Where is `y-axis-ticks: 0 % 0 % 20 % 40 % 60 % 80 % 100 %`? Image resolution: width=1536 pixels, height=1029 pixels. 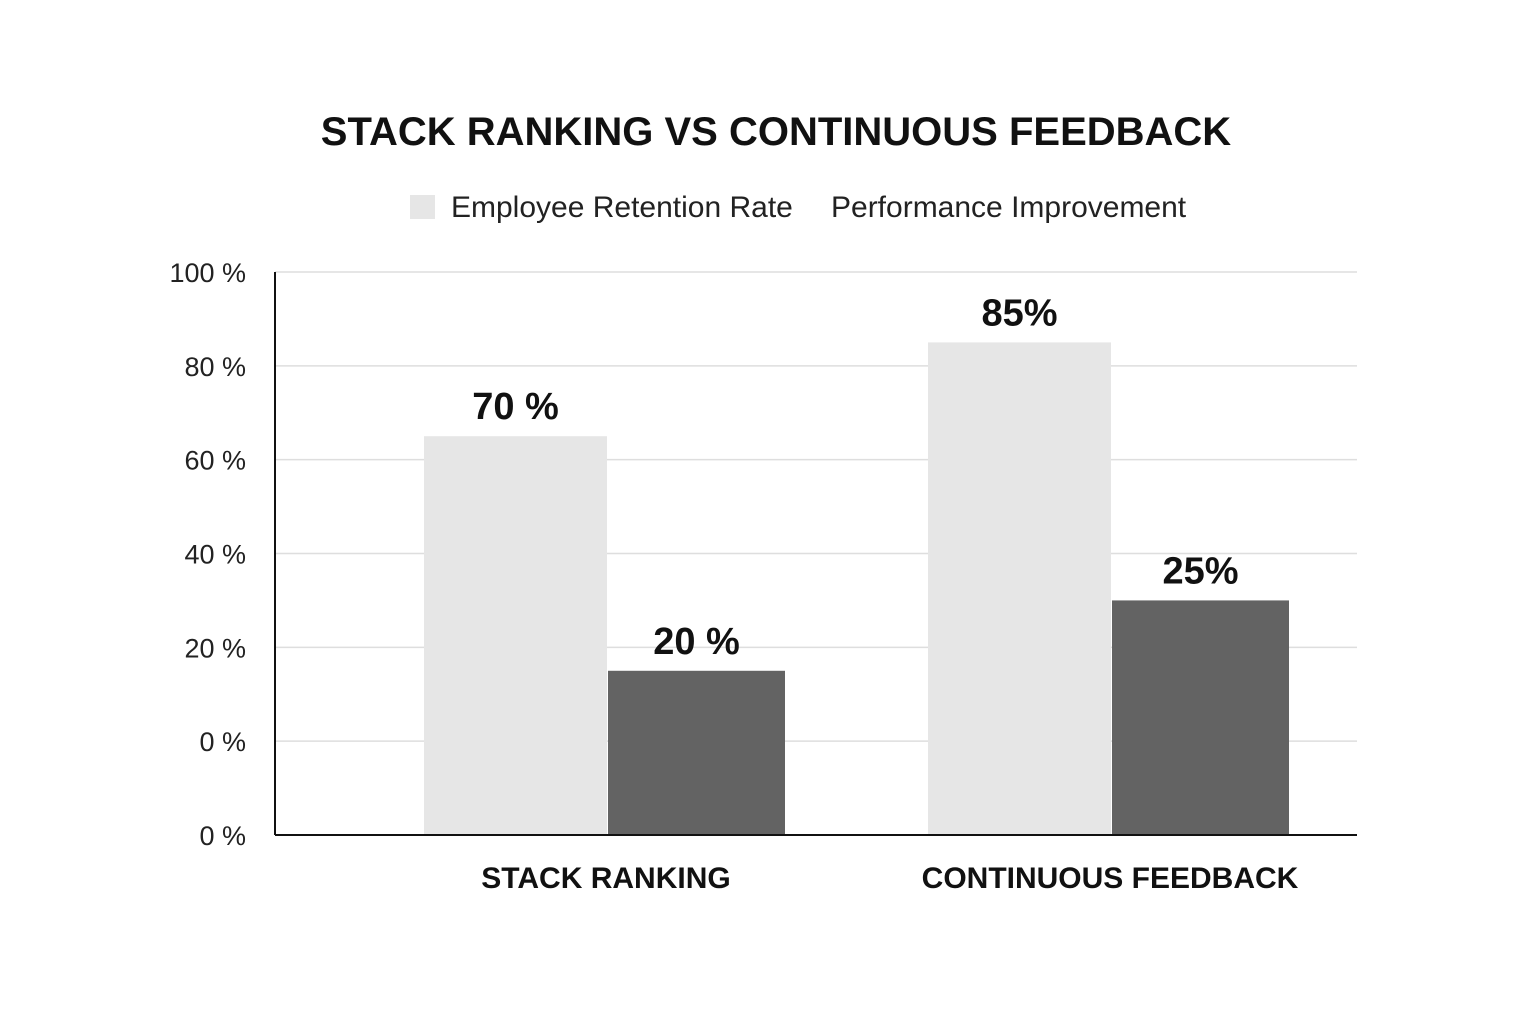 y-axis-ticks: 0 % 0 % 20 % 40 % 60 % 80 % 100 % is located at coordinates (207, 554).